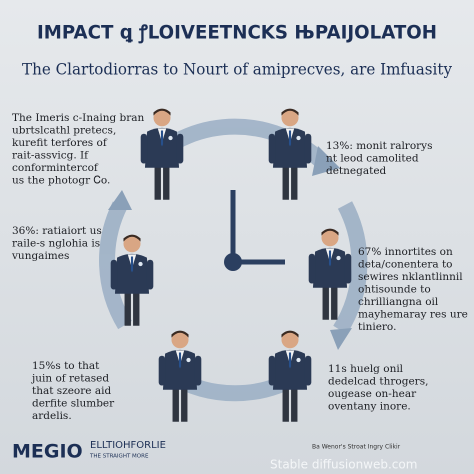 The height and width of the screenshot is (474, 474). I want to click on block-line: raile-s nglohia is, so click(56, 244).